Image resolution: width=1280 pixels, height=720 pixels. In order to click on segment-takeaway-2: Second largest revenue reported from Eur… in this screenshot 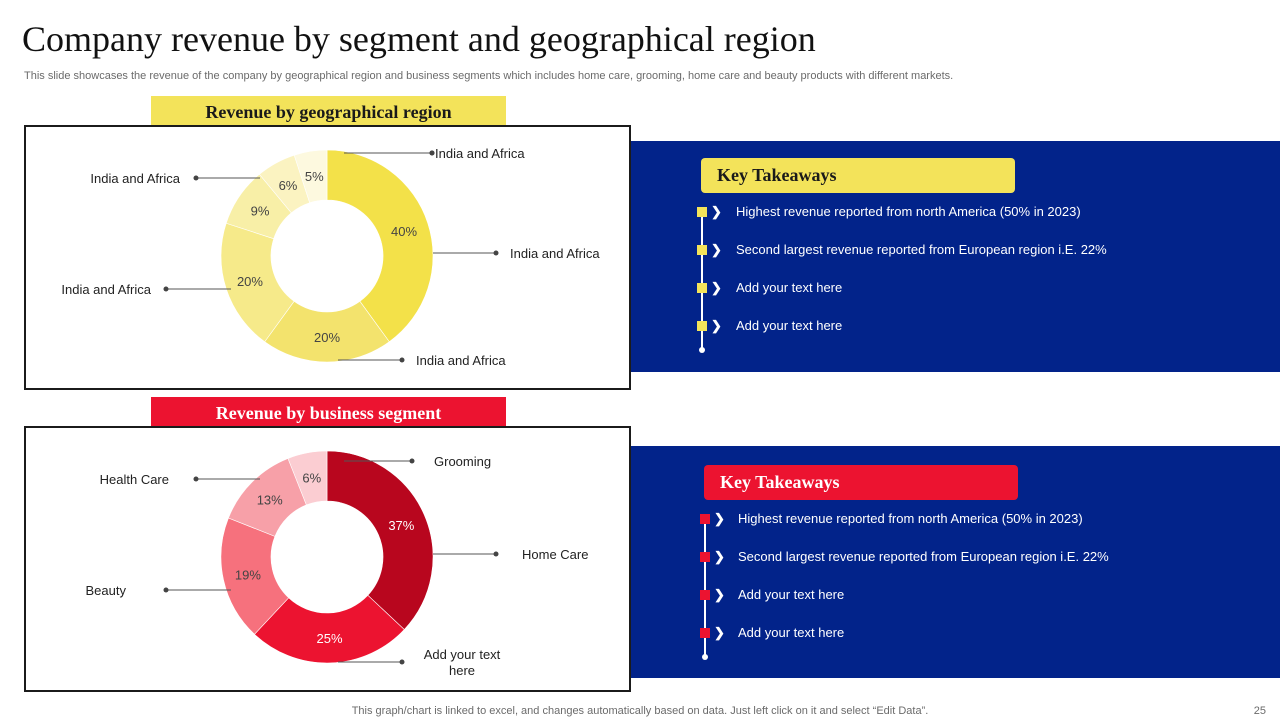, I will do `click(923, 556)`.